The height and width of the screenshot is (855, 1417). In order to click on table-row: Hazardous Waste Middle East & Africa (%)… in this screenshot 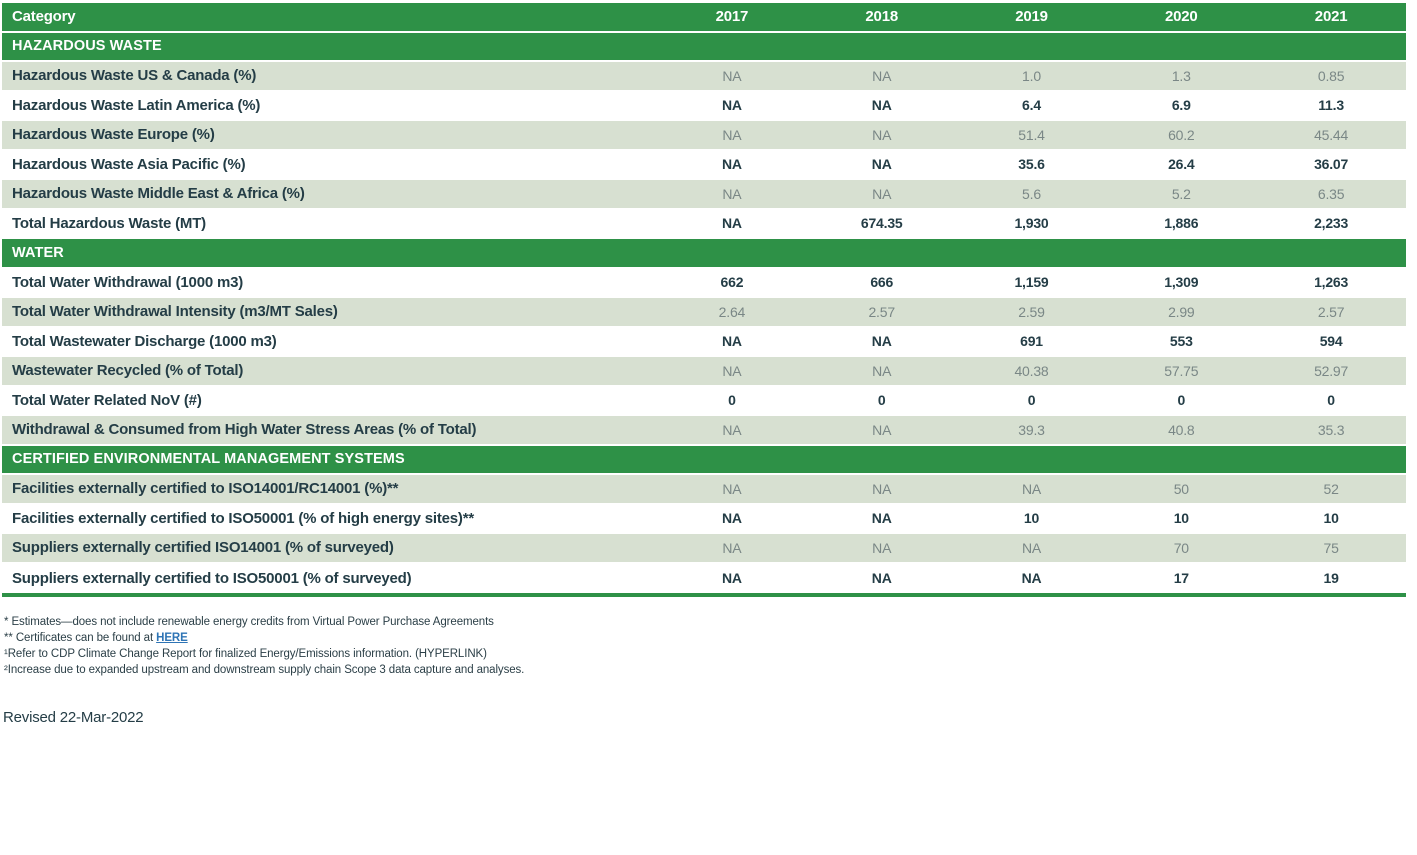, I will do `click(704, 195)`.